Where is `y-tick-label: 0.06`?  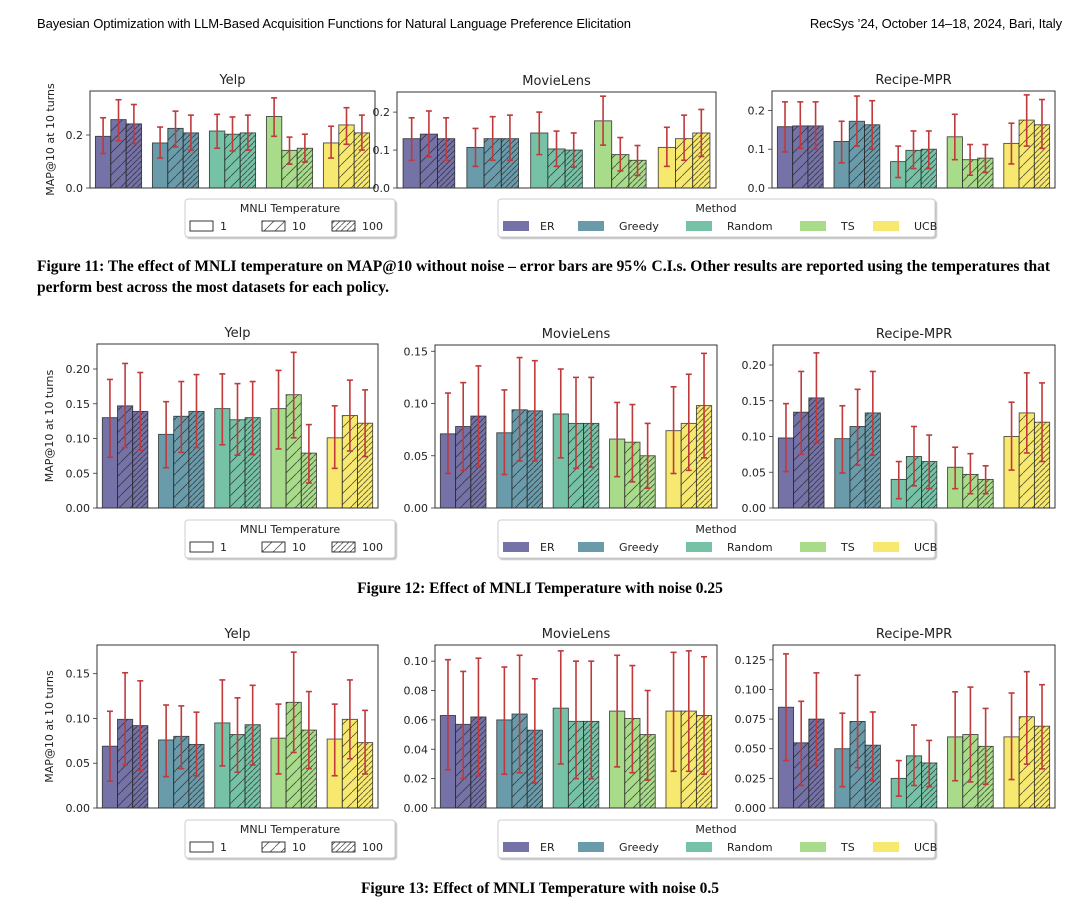 y-tick-label: 0.06 is located at coordinates (416, 720).